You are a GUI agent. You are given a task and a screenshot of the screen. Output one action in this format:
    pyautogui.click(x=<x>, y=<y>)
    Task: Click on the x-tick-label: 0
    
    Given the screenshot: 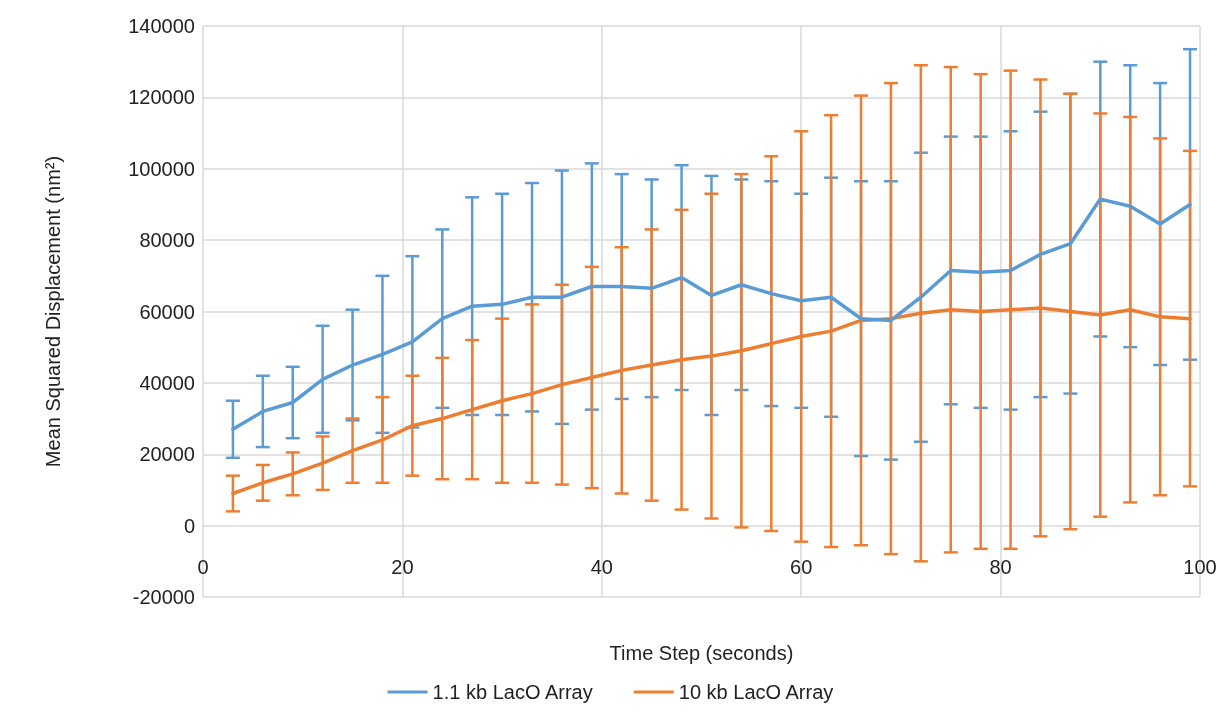 What is the action you would take?
    pyautogui.click(x=203, y=567)
    